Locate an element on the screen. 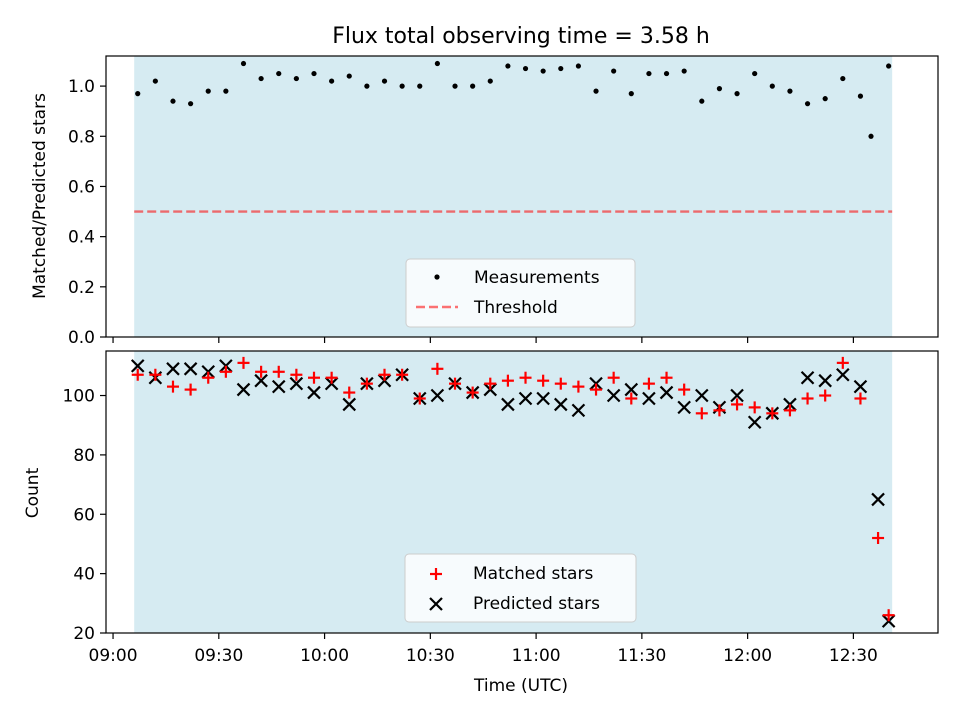  top-legend-box is located at coordinates (520, 293).